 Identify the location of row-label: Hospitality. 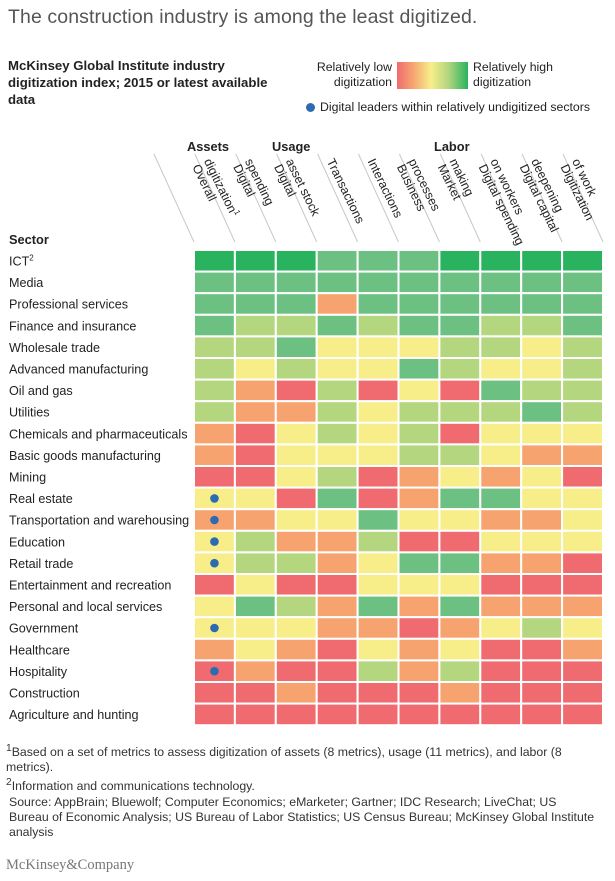
(38, 672).